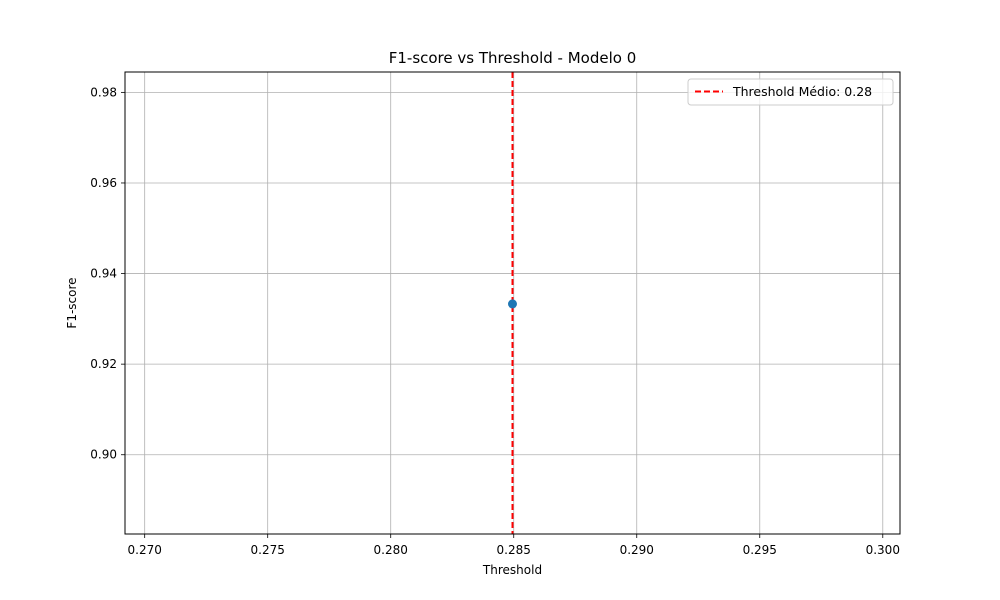 This screenshot has height=600, width=1000. I want to click on y-tick-label: 0.98, so click(103, 92).